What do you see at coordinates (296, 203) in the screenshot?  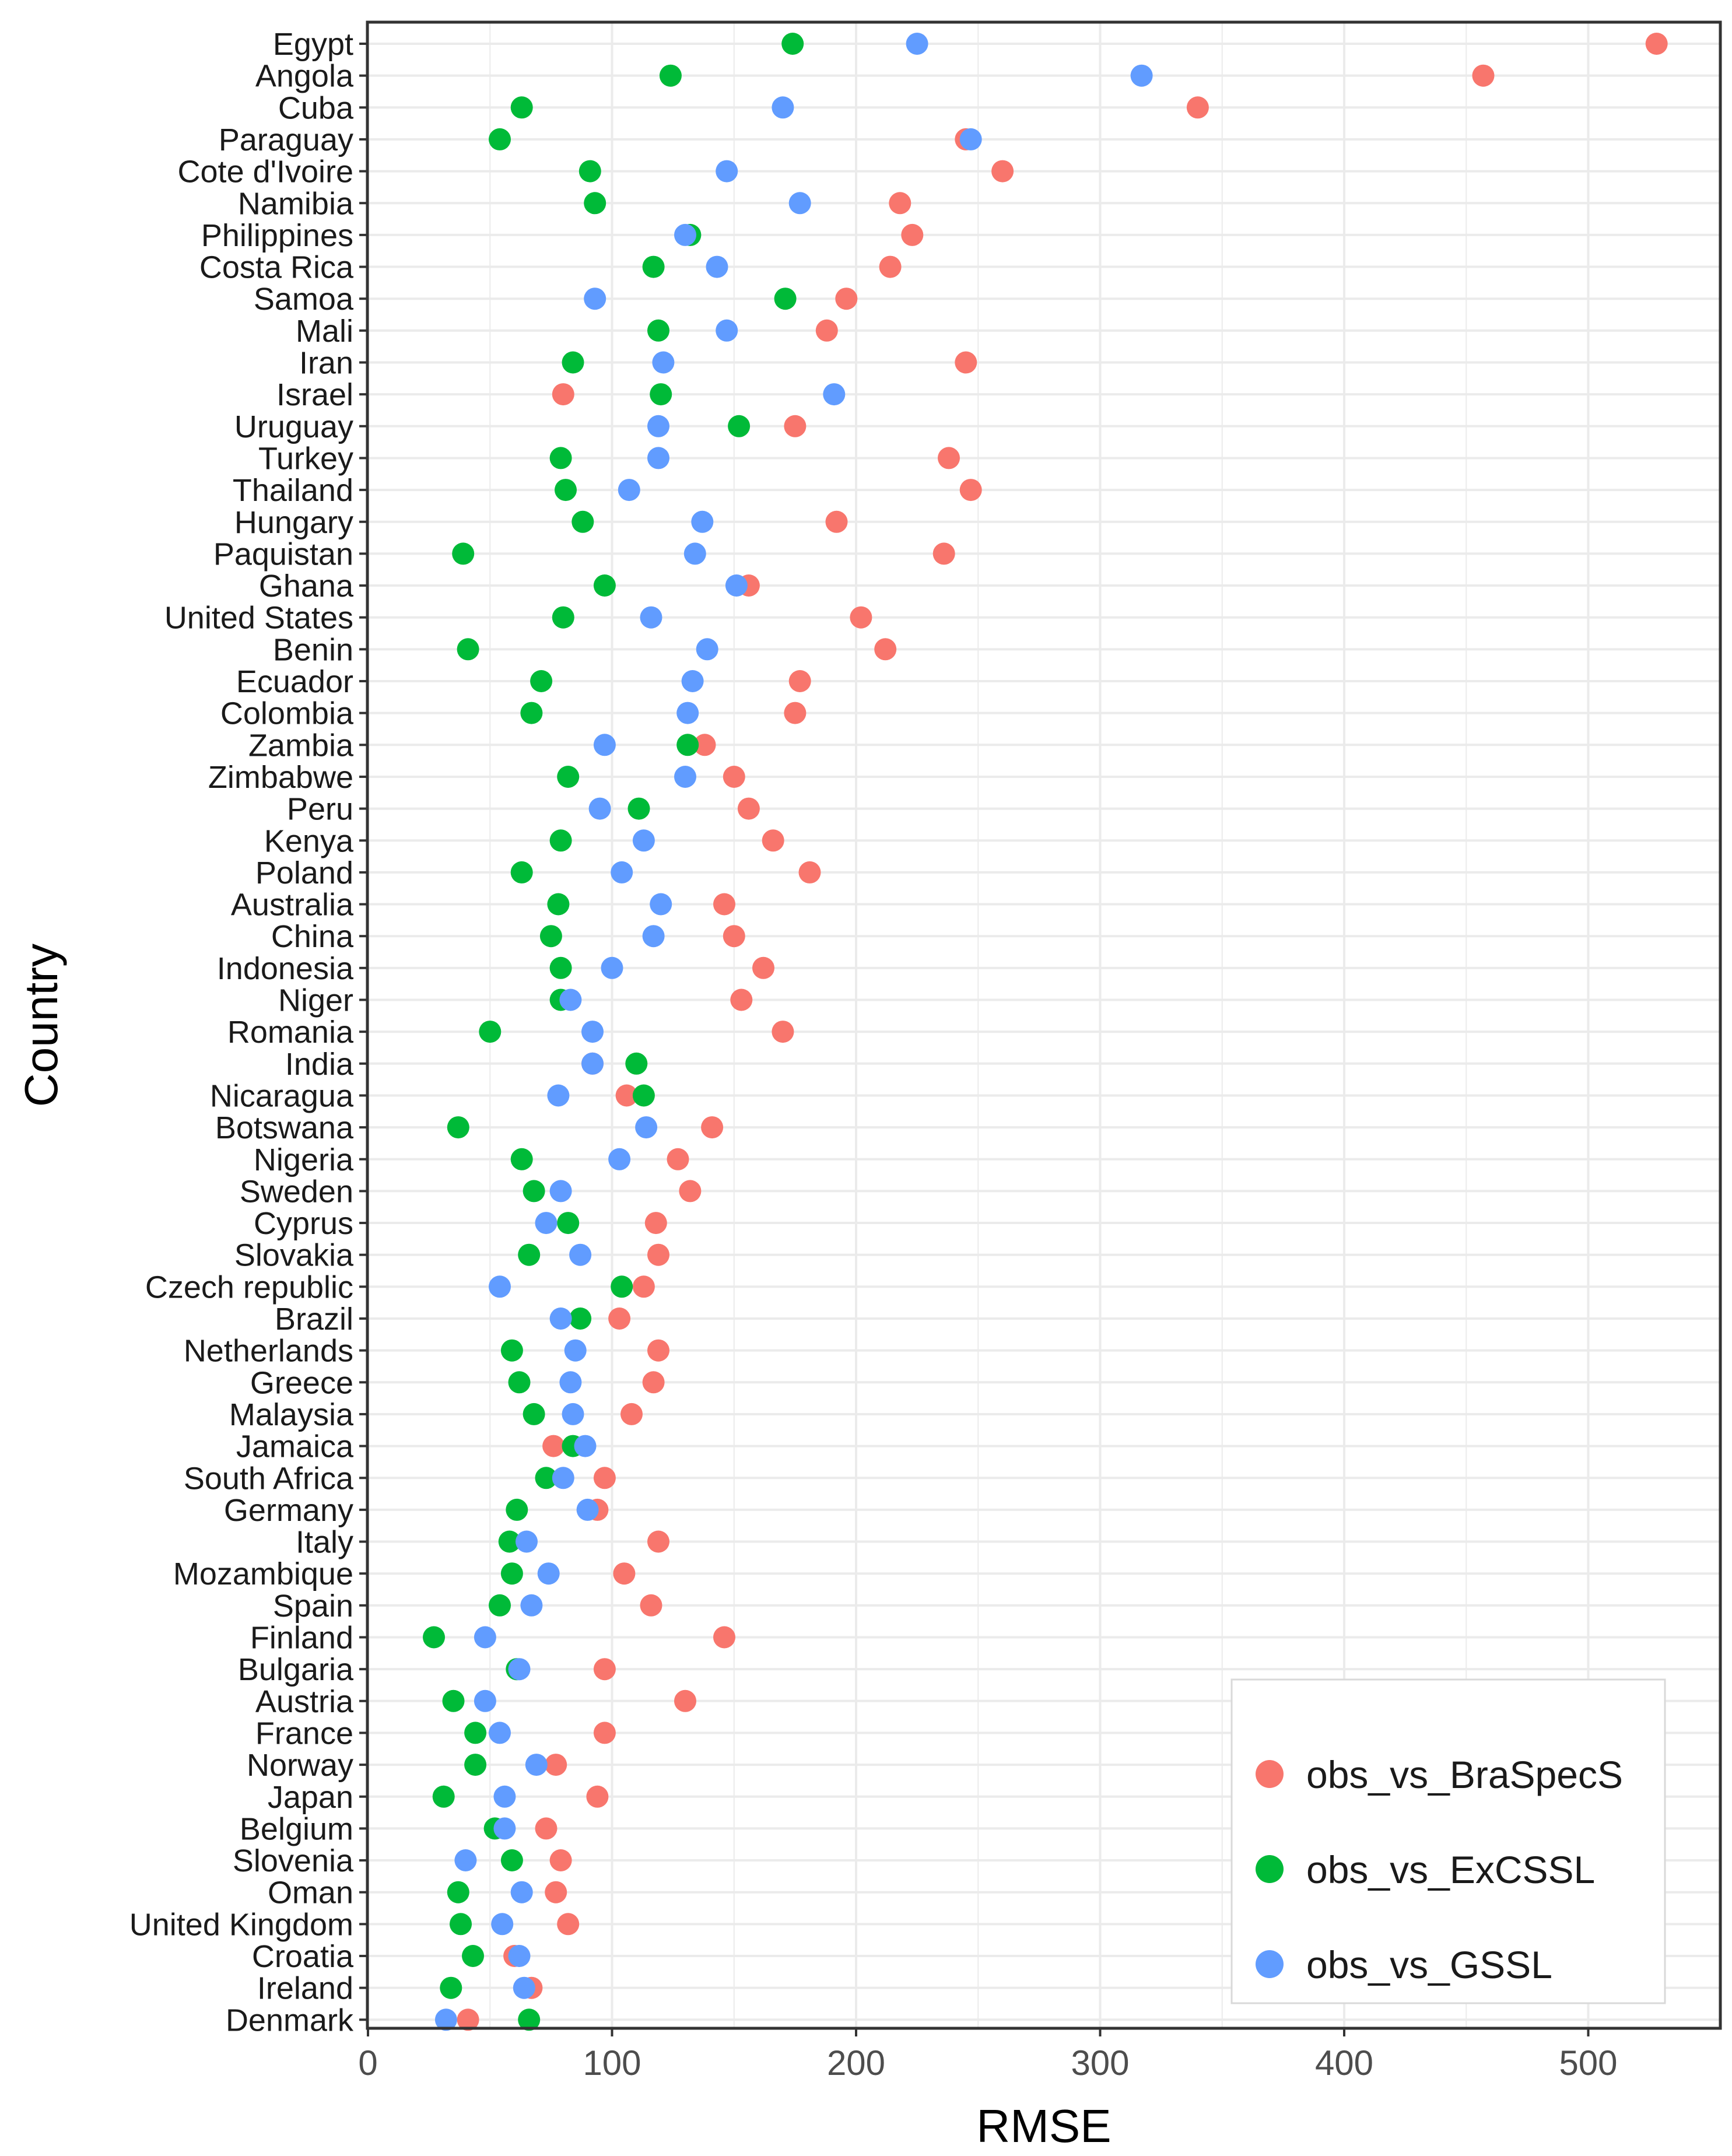 I see `y-tick-label: Namibia` at bounding box center [296, 203].